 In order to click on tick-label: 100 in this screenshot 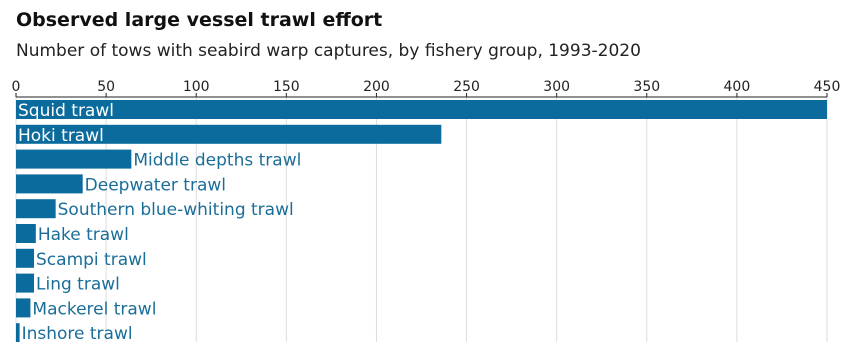, I will do `click(196, 87)`.